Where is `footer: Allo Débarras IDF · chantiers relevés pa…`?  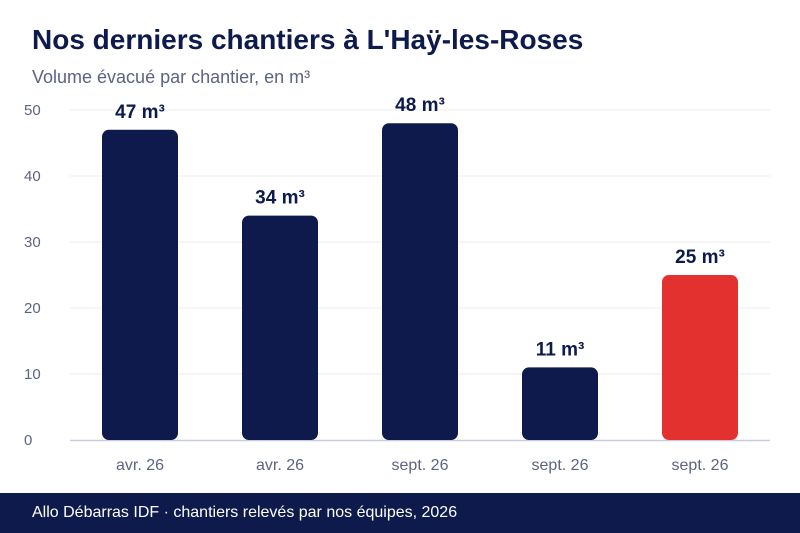 footer: Allo Débarras IDF · chantiers relevés pa… is located at coordinates (400, 513).